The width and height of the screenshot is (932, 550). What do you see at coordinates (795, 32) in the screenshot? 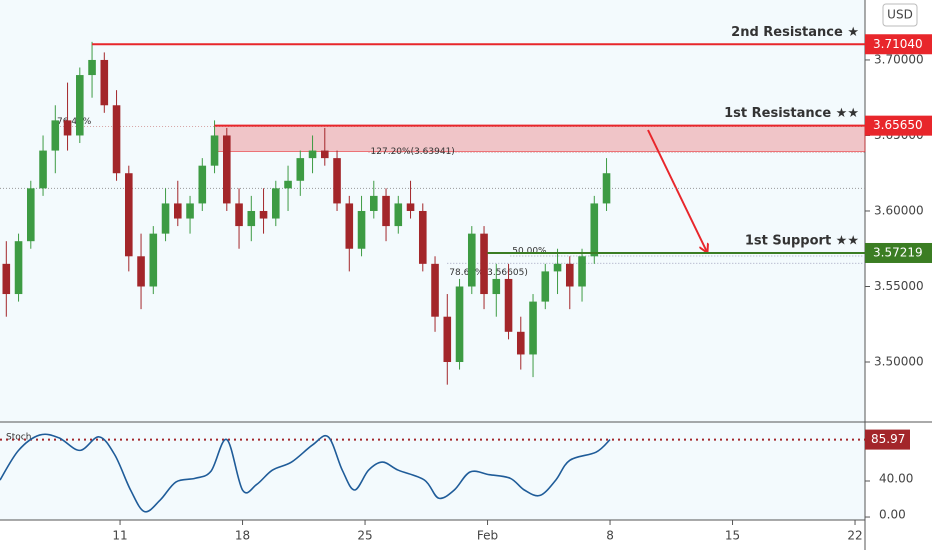
I see `level-name: 2nd Resistance ★` at bounding box center [795, 32].